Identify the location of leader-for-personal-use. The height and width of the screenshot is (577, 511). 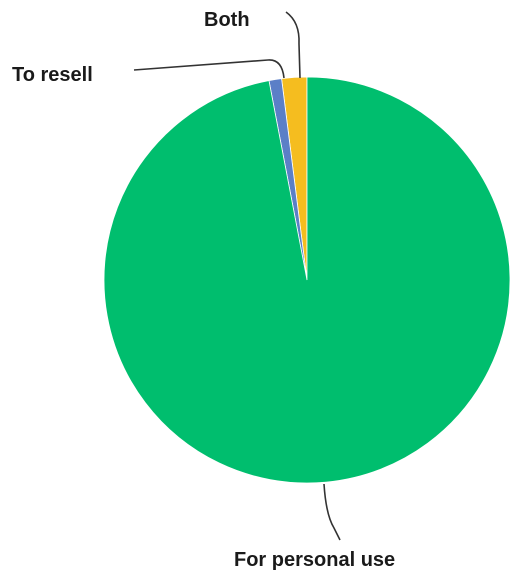
(332, 512).